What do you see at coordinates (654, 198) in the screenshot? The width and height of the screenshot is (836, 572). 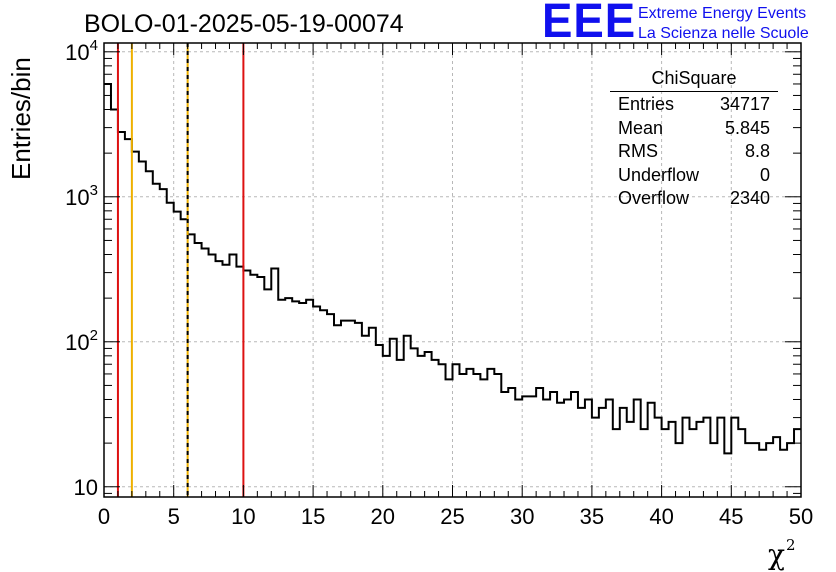 I see `stats-label: Overflow` at bounding box center [654, 198].